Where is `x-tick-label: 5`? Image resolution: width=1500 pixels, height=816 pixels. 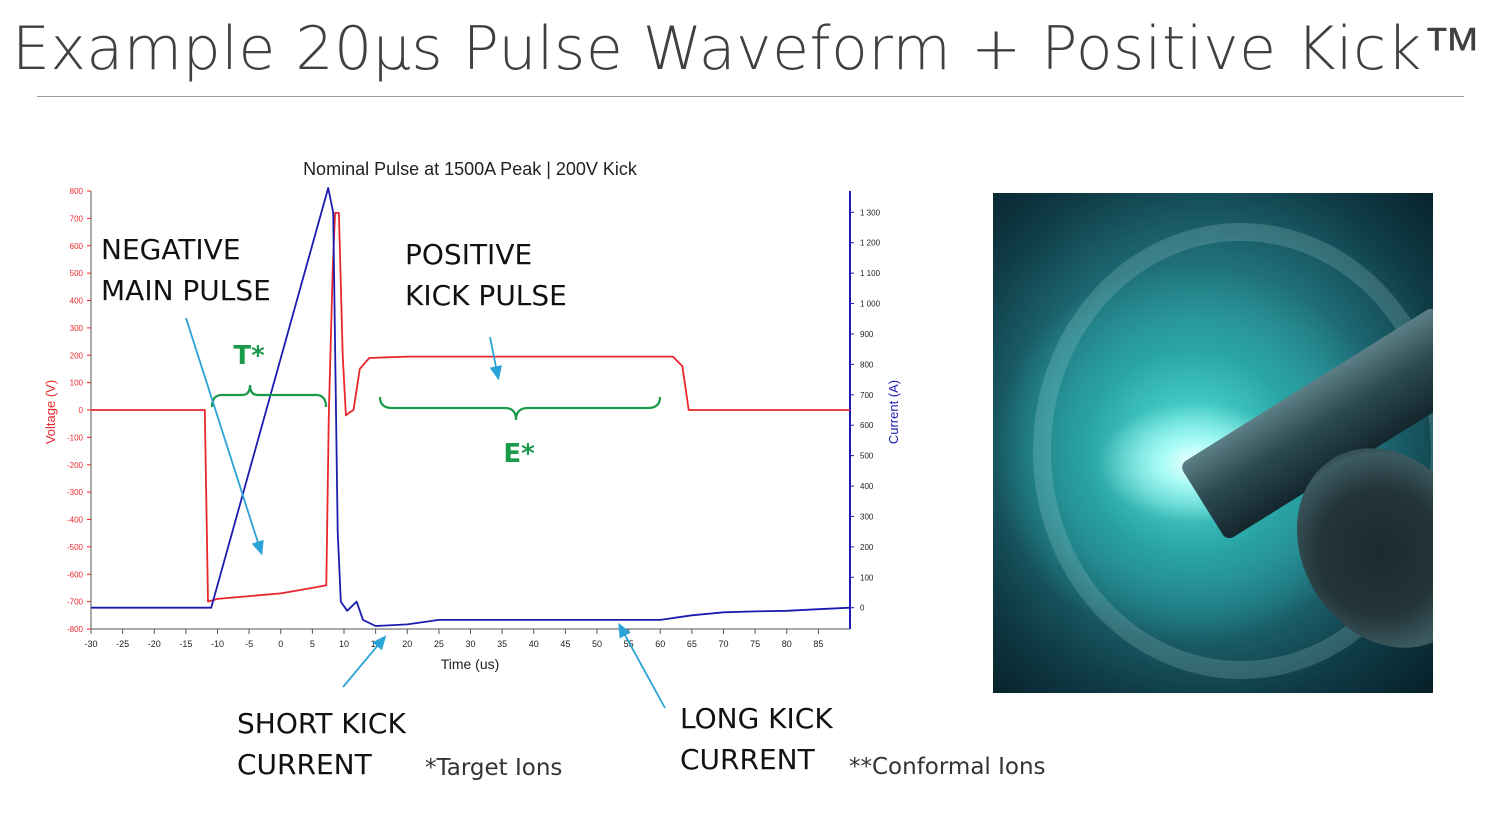
x-tick-label: 5 is located at coordinates (312, 644).